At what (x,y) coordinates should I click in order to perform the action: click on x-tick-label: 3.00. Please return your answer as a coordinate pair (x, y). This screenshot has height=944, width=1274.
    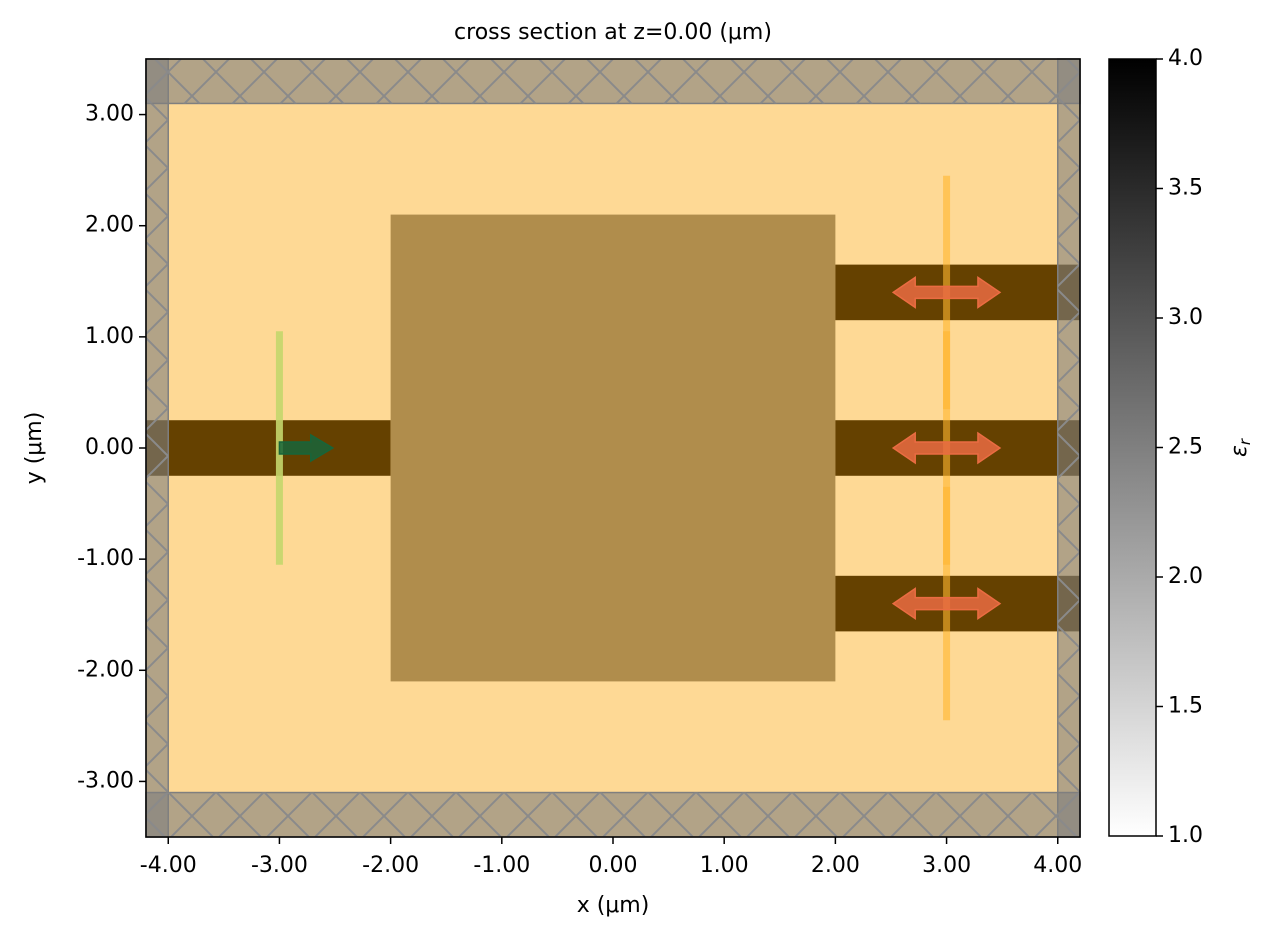
    Looking at the image, I should click on (946, 865).